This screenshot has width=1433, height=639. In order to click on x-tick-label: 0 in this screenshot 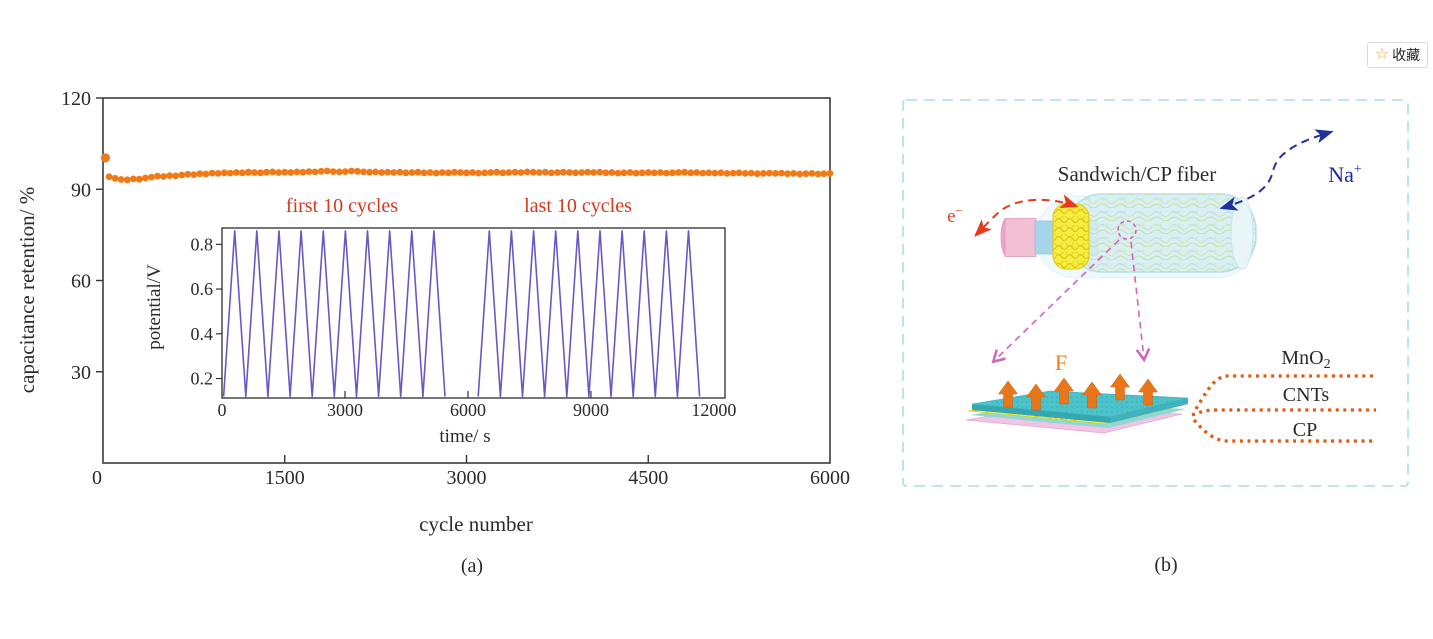, I will do `click(97, 478)`.